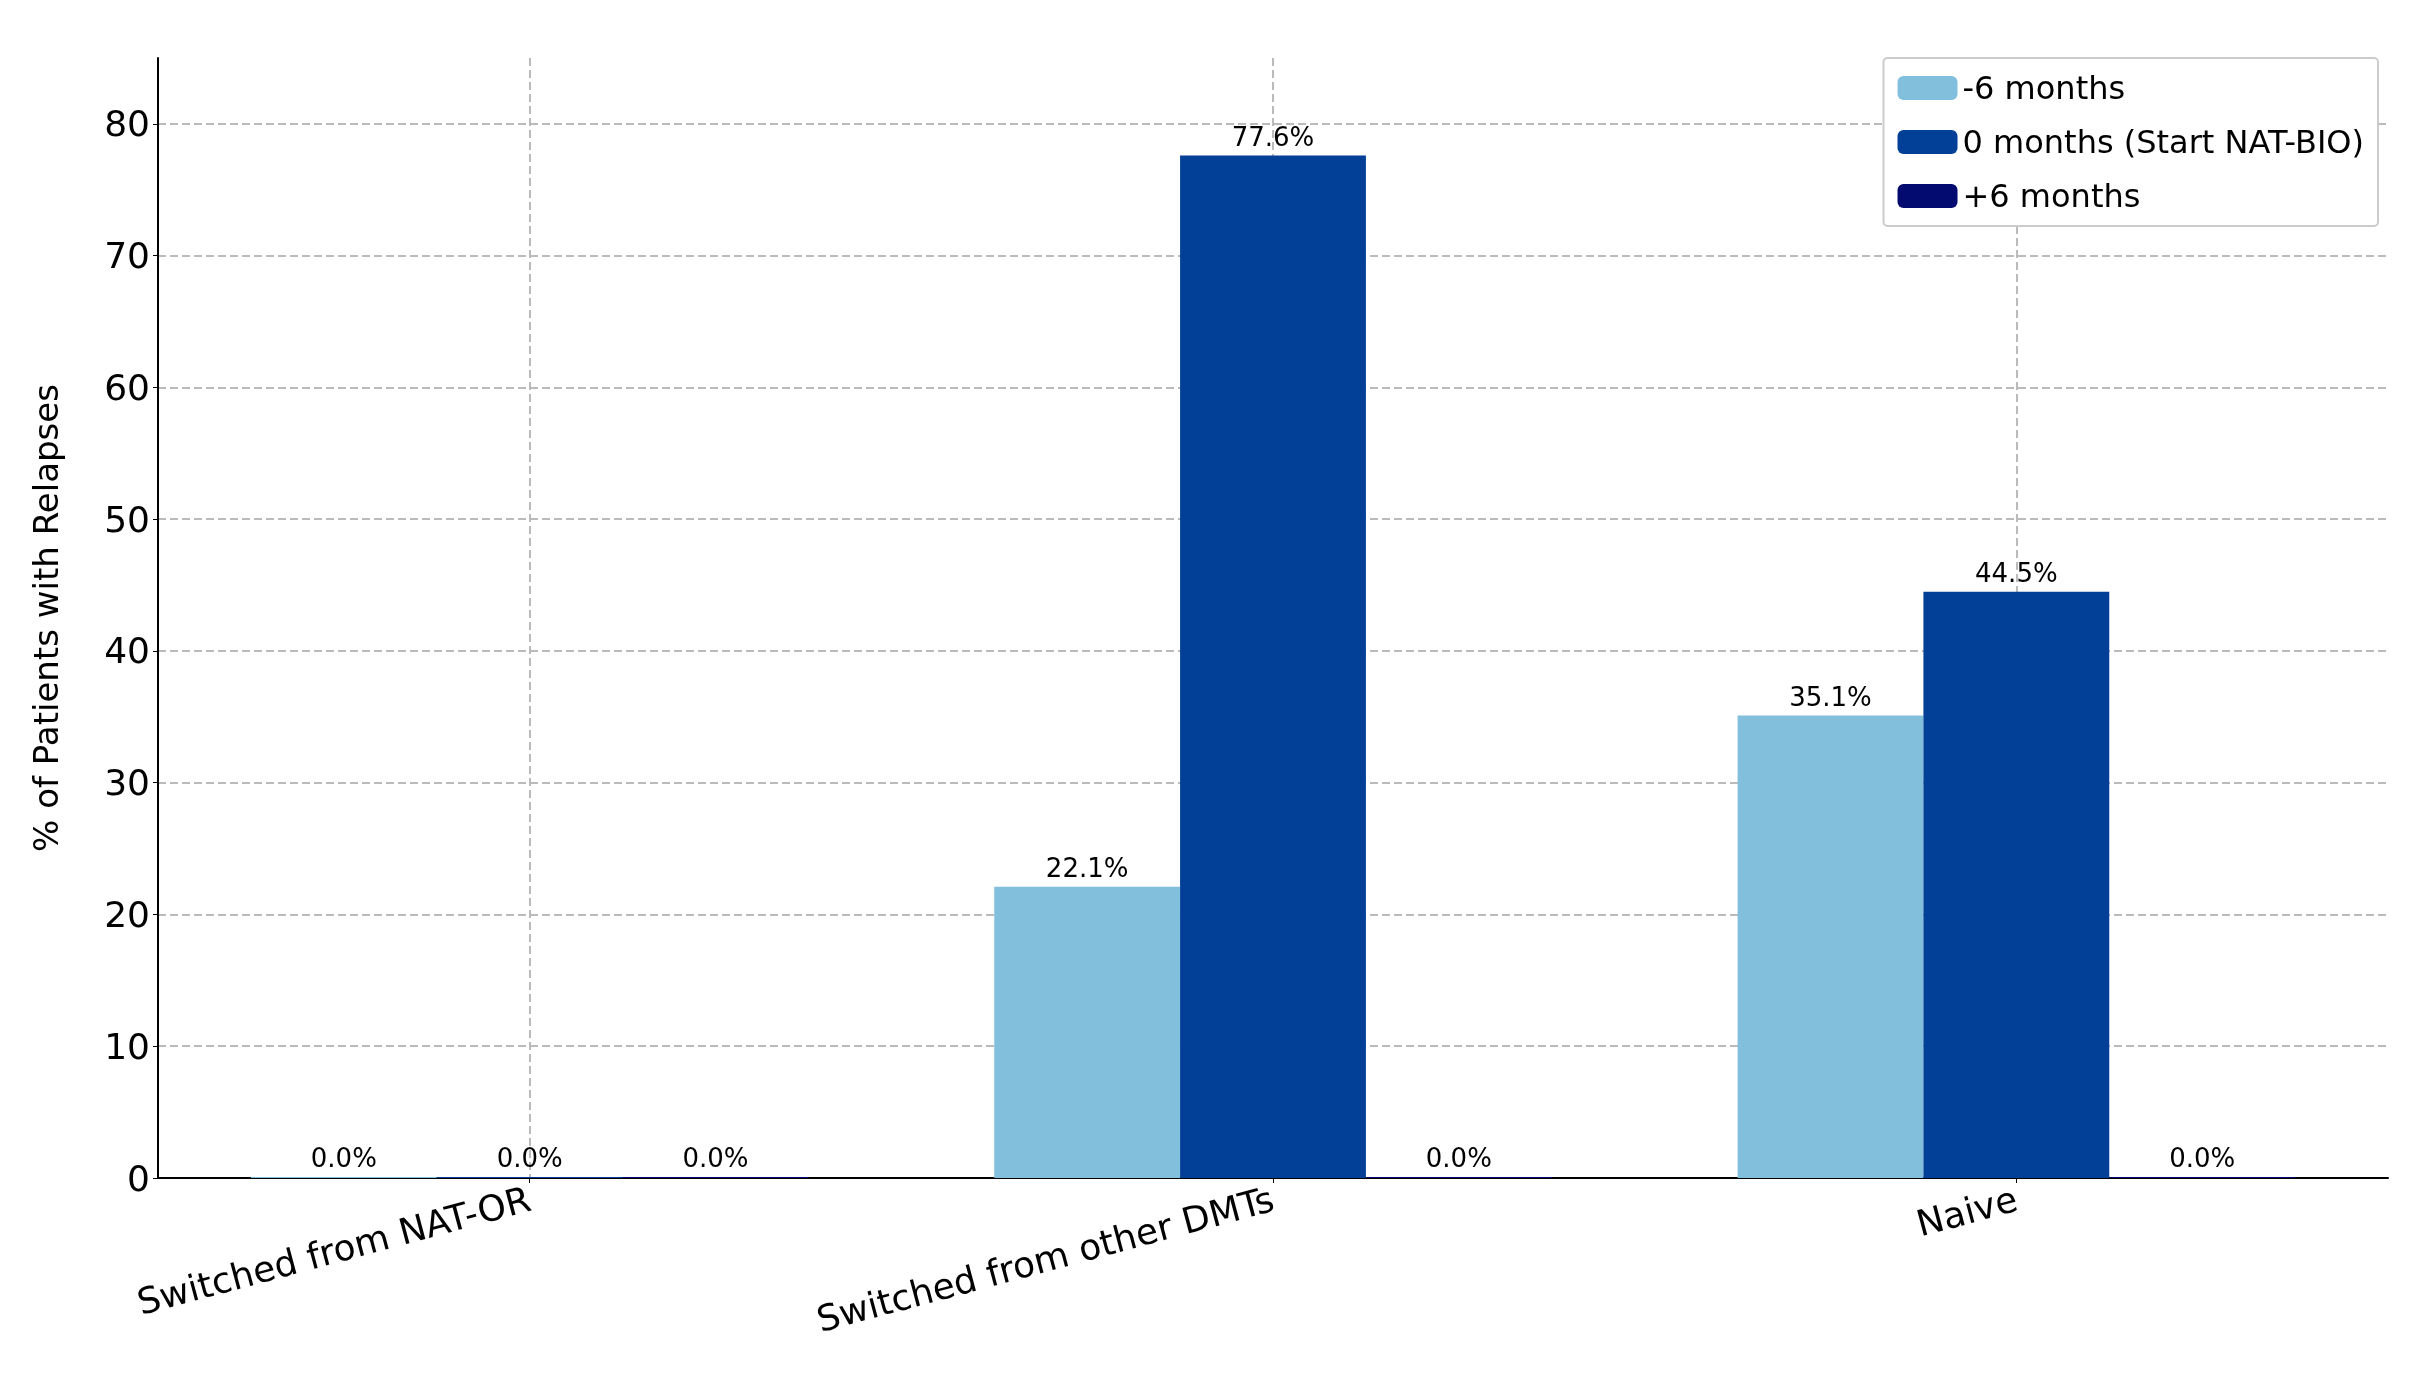  I want to click on y-tick-label: 60, so click(127, 387).